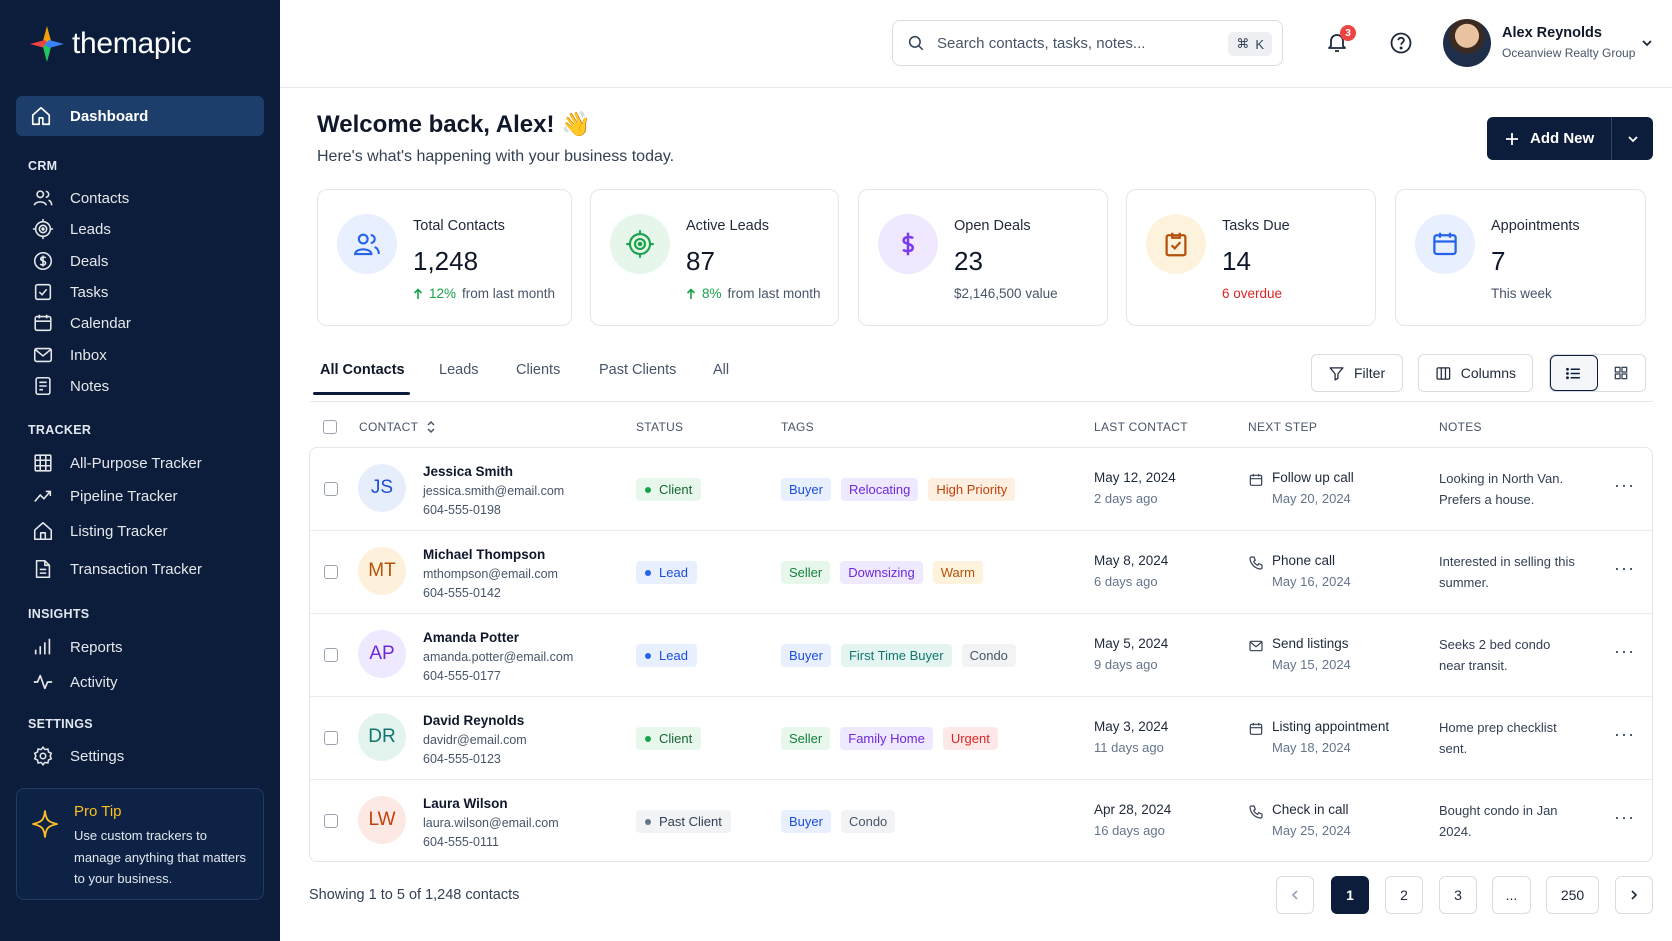 The image size is (1672, 941). Describe the element at coordinates (721, 370) in the screenshot. I see `tab-all: All` at that location.